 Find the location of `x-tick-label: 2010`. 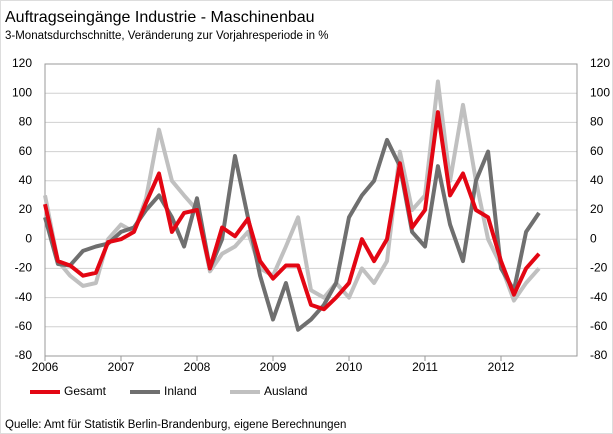

x-tick-label: 2010 is located at coordinates (349, 367).